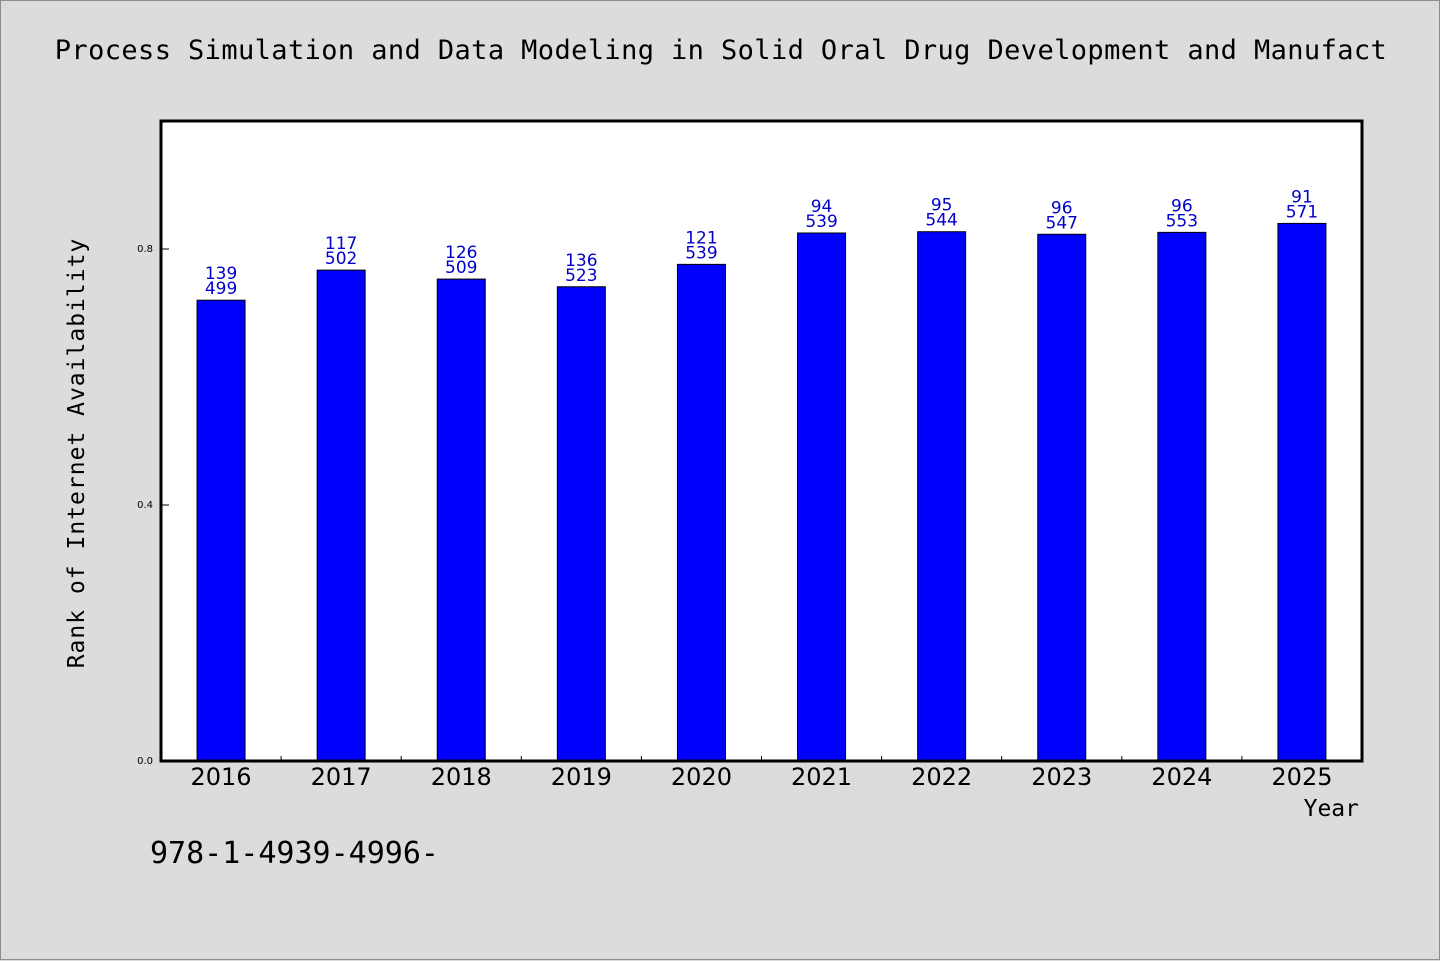 This screenshot has height=961, width=1440. I want to click on x-tick-label: 2022, so click(941, 777).